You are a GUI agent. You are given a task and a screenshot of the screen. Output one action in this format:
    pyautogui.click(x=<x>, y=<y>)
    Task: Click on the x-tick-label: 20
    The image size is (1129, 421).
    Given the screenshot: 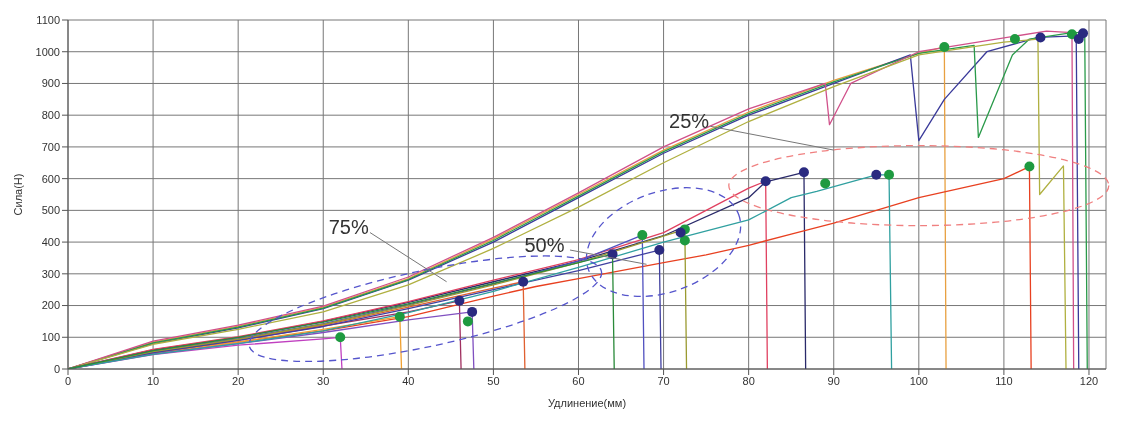 What is the action you would take?
    pyautogui.click(x=238, y=380)
    